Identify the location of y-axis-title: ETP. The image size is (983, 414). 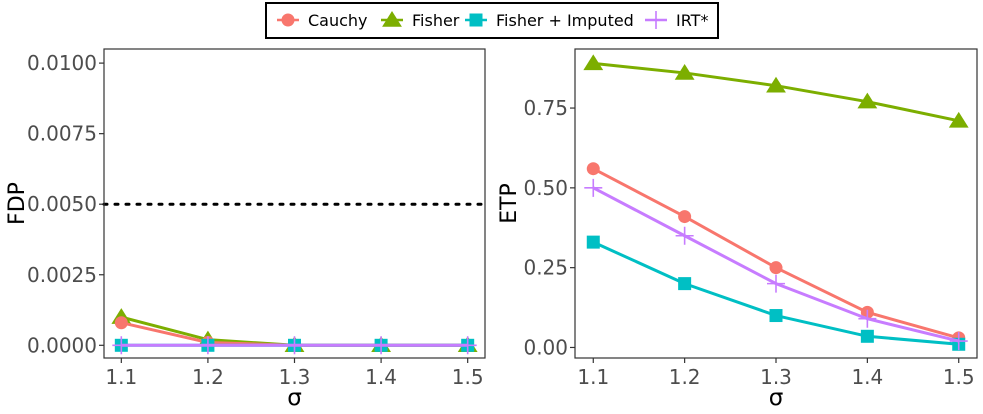
(509, 203).